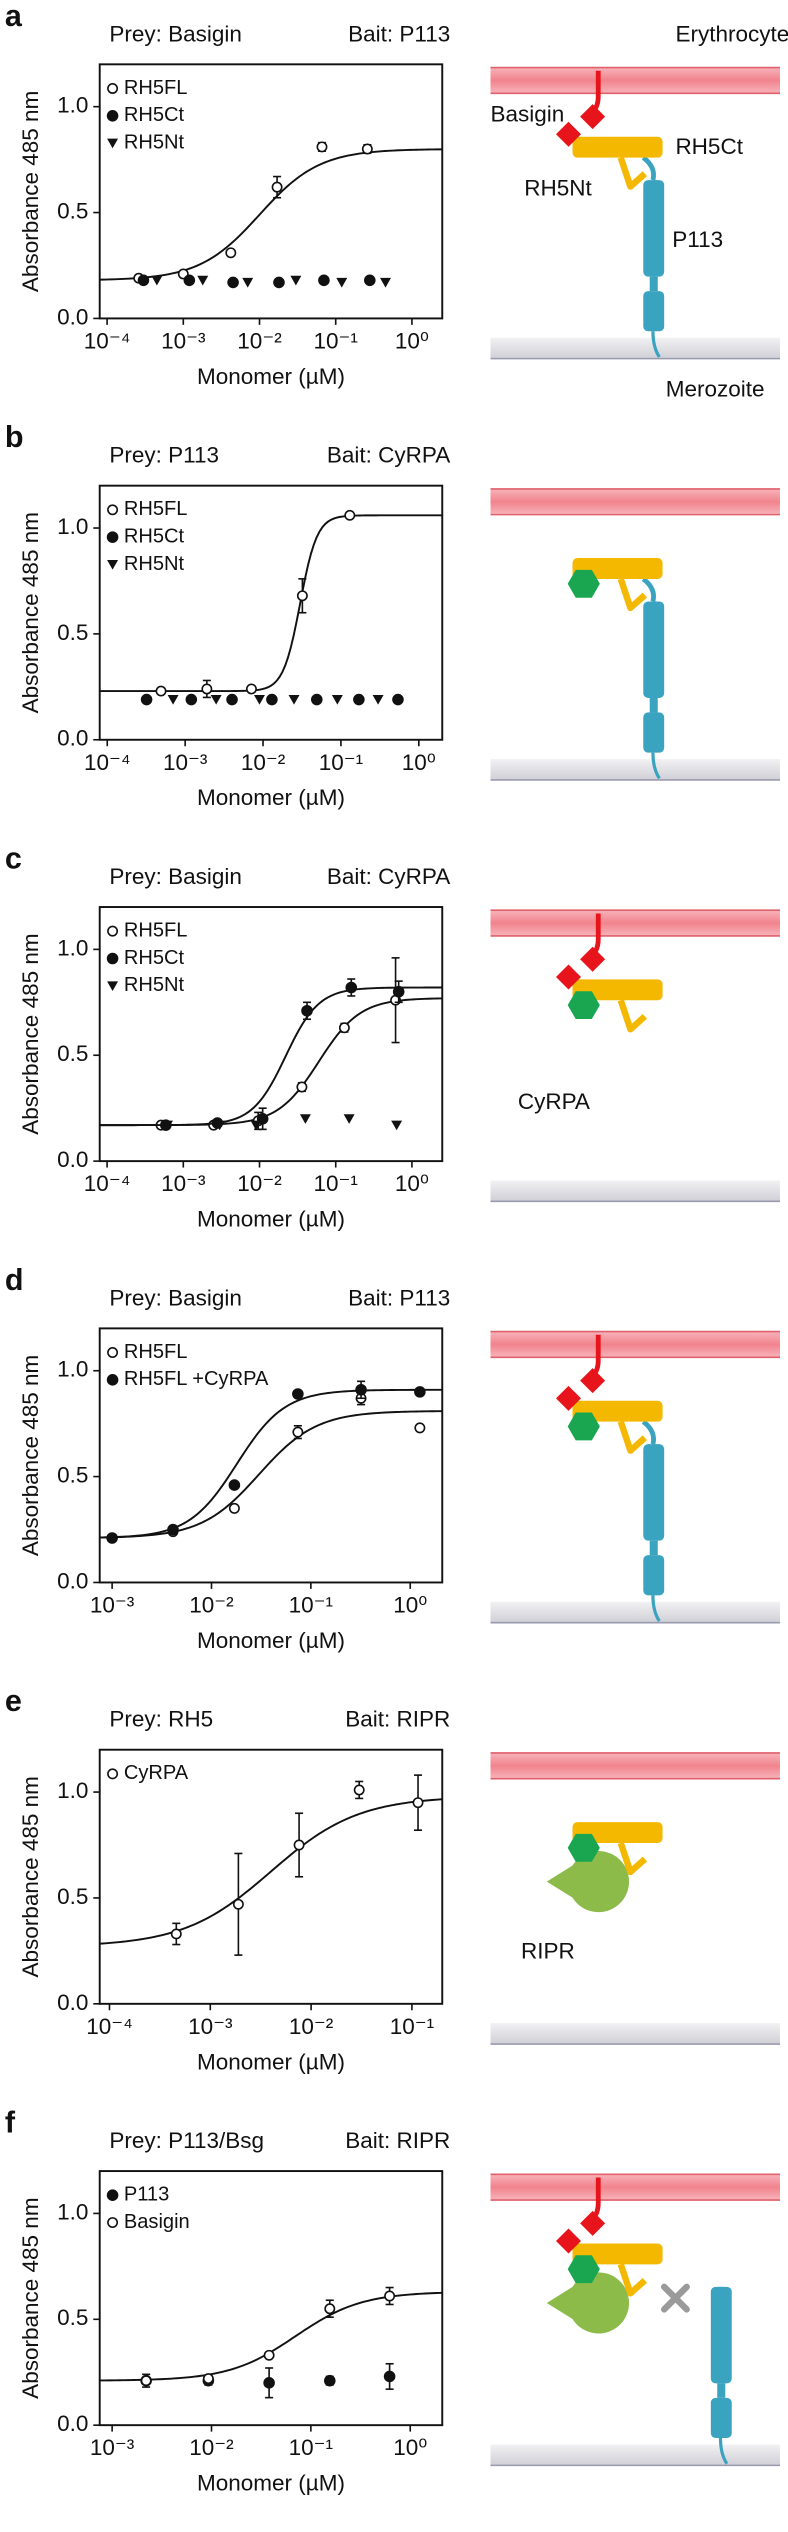 The image size is (788, 2532). Describe the element at coordinates (648, 590) in the screenshot. I see `p113-link` at that location.